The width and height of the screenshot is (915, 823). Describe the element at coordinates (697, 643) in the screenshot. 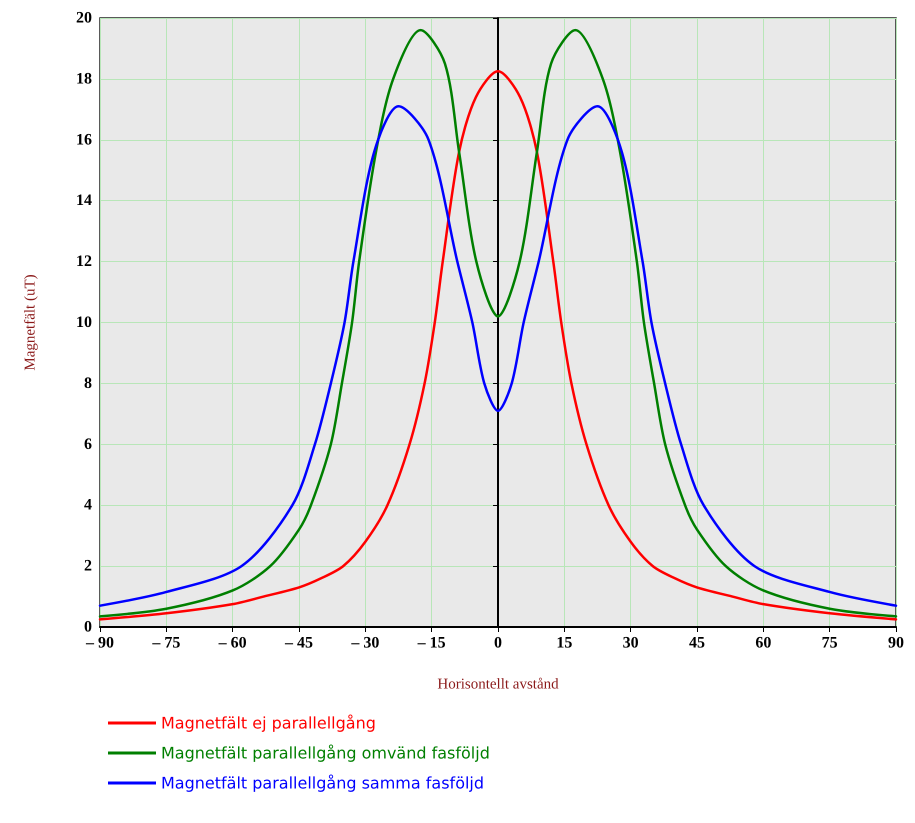

I see `x-tick-label: 45` at that location.